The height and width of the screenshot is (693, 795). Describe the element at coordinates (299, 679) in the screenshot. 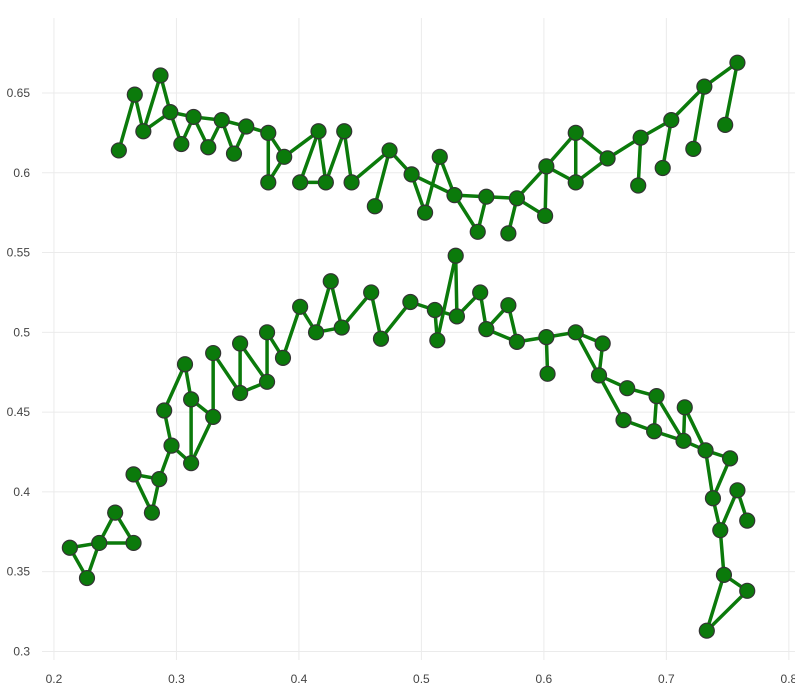

I see `x-tick-label: 0.4` at that location.